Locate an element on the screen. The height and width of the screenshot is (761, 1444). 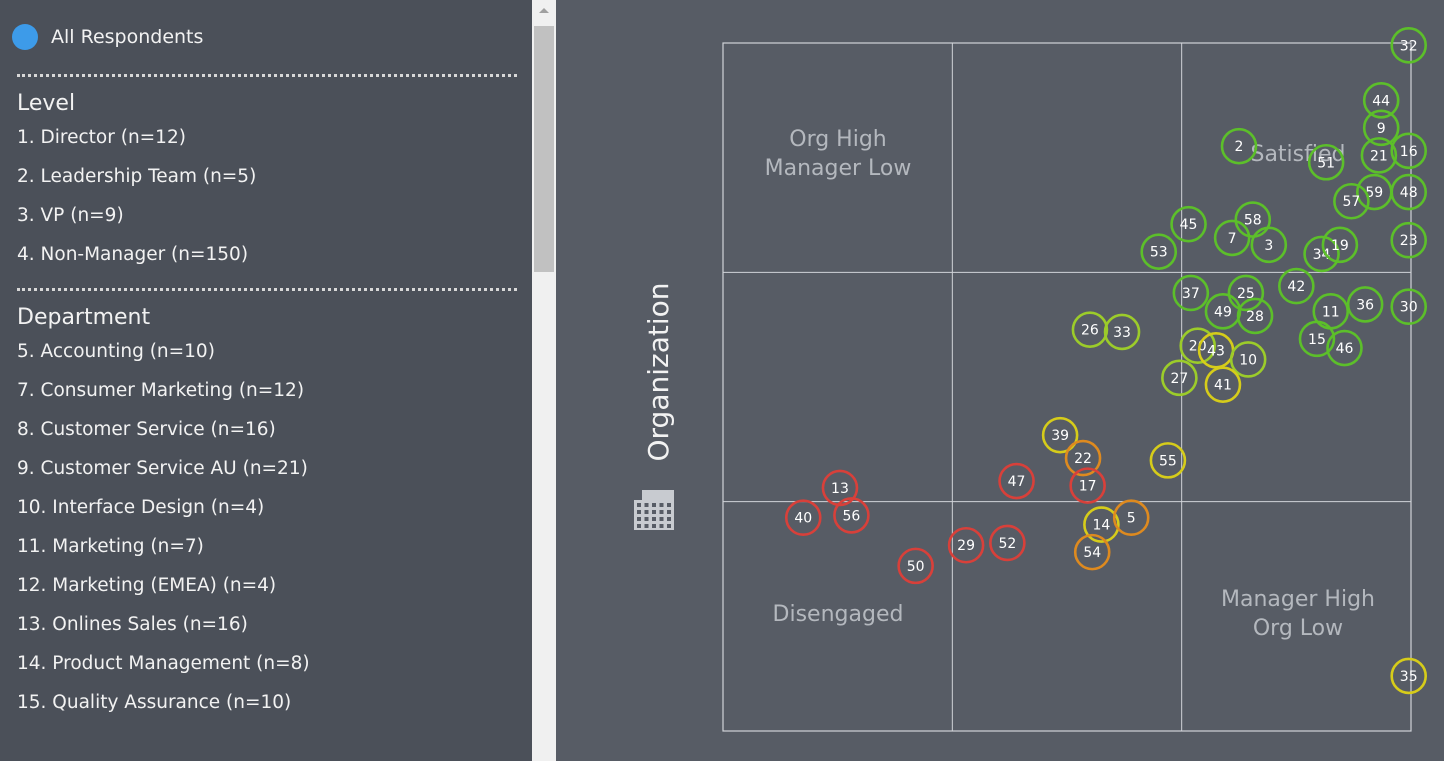
point-label: 5 is located at coordinates (1131, 519).